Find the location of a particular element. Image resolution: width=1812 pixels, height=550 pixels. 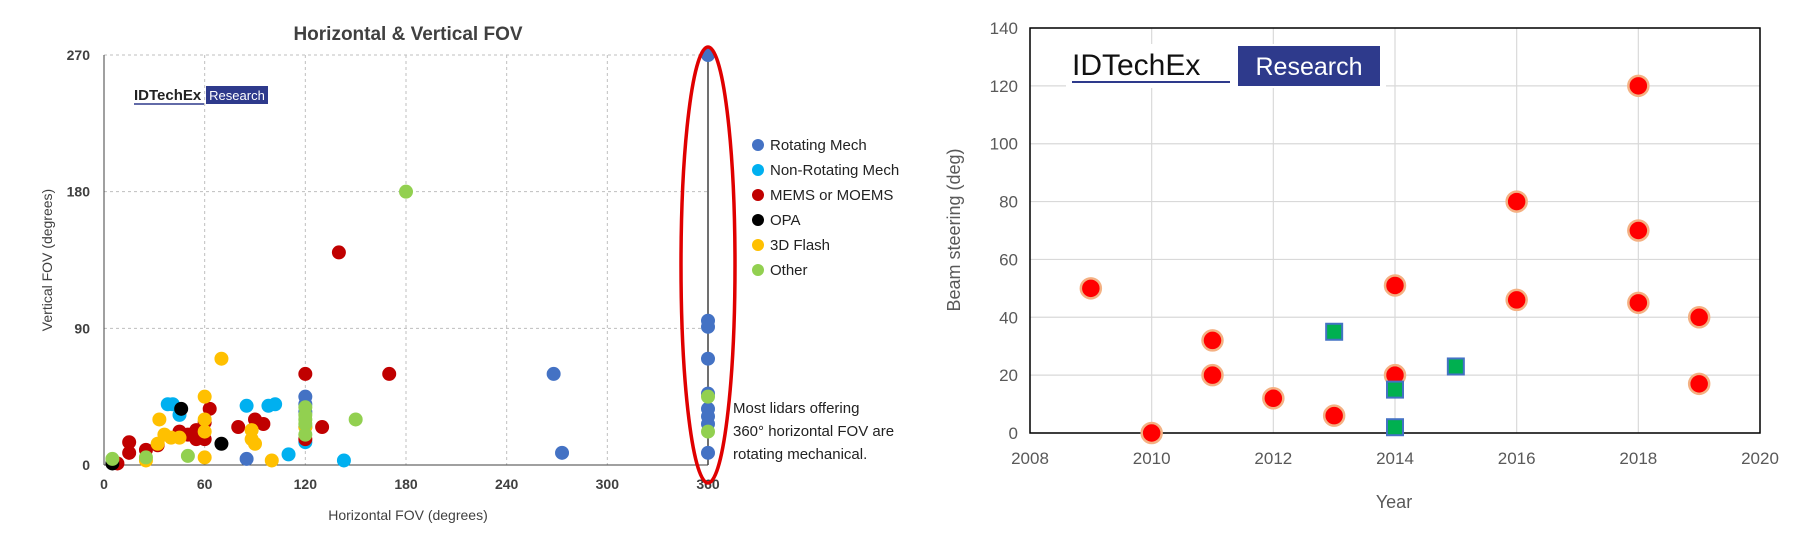

chart2-y-tick-label: 60 is located at coordinates (1008, 259).